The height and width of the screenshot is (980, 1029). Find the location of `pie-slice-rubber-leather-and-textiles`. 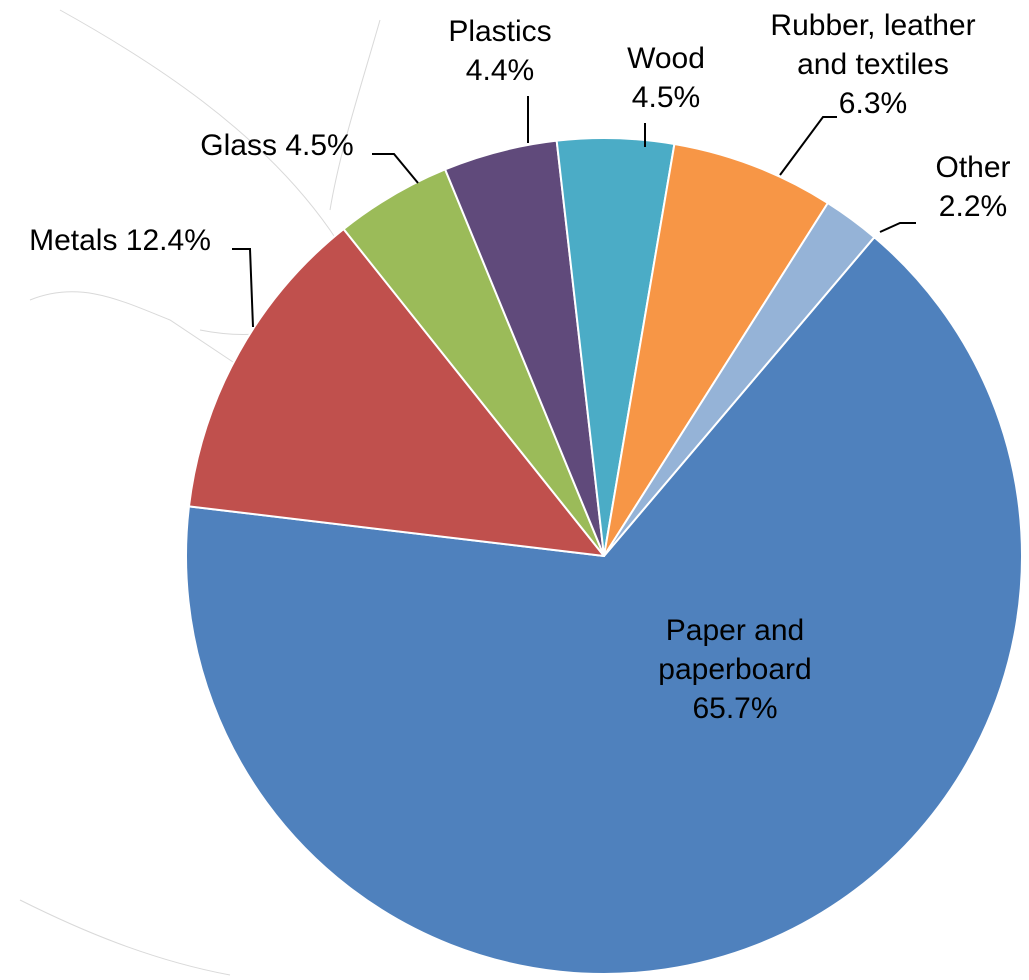

pie-slice-rubber-leather-and-textiles is located at coordinates (716, 349).